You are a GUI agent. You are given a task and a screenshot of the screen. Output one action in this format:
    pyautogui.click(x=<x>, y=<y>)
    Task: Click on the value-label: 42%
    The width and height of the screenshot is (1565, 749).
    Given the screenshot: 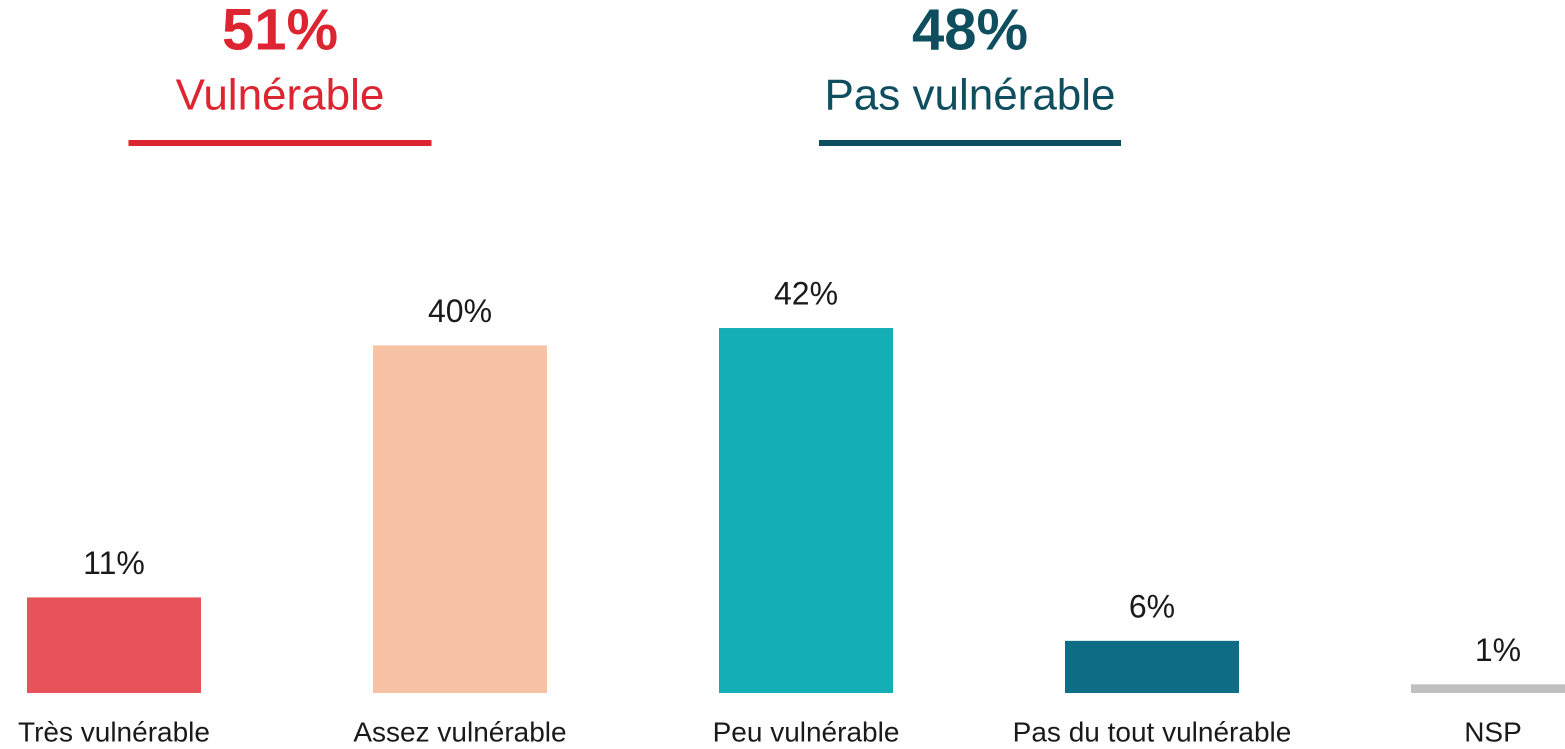 What is the action you would take?
    pyautogui.click(x=806, y=293)
    